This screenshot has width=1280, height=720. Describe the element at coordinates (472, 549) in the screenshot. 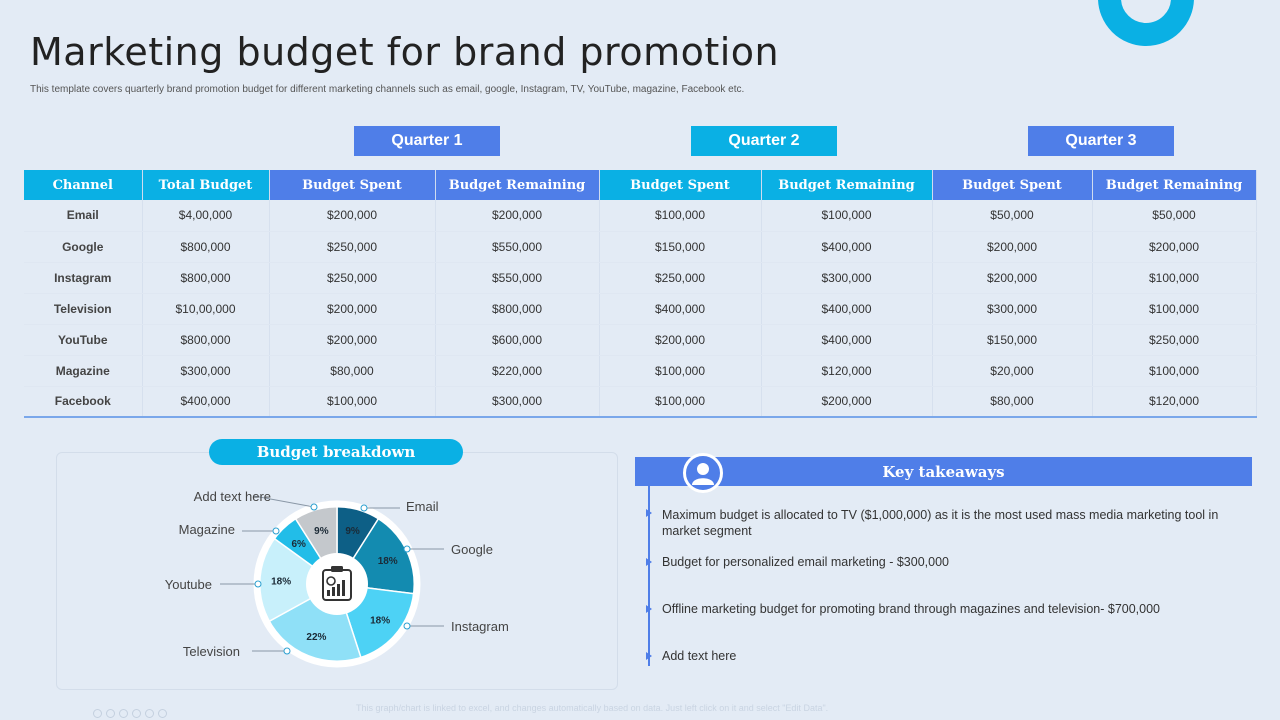

I see `pie-category-label: Google` at that location.